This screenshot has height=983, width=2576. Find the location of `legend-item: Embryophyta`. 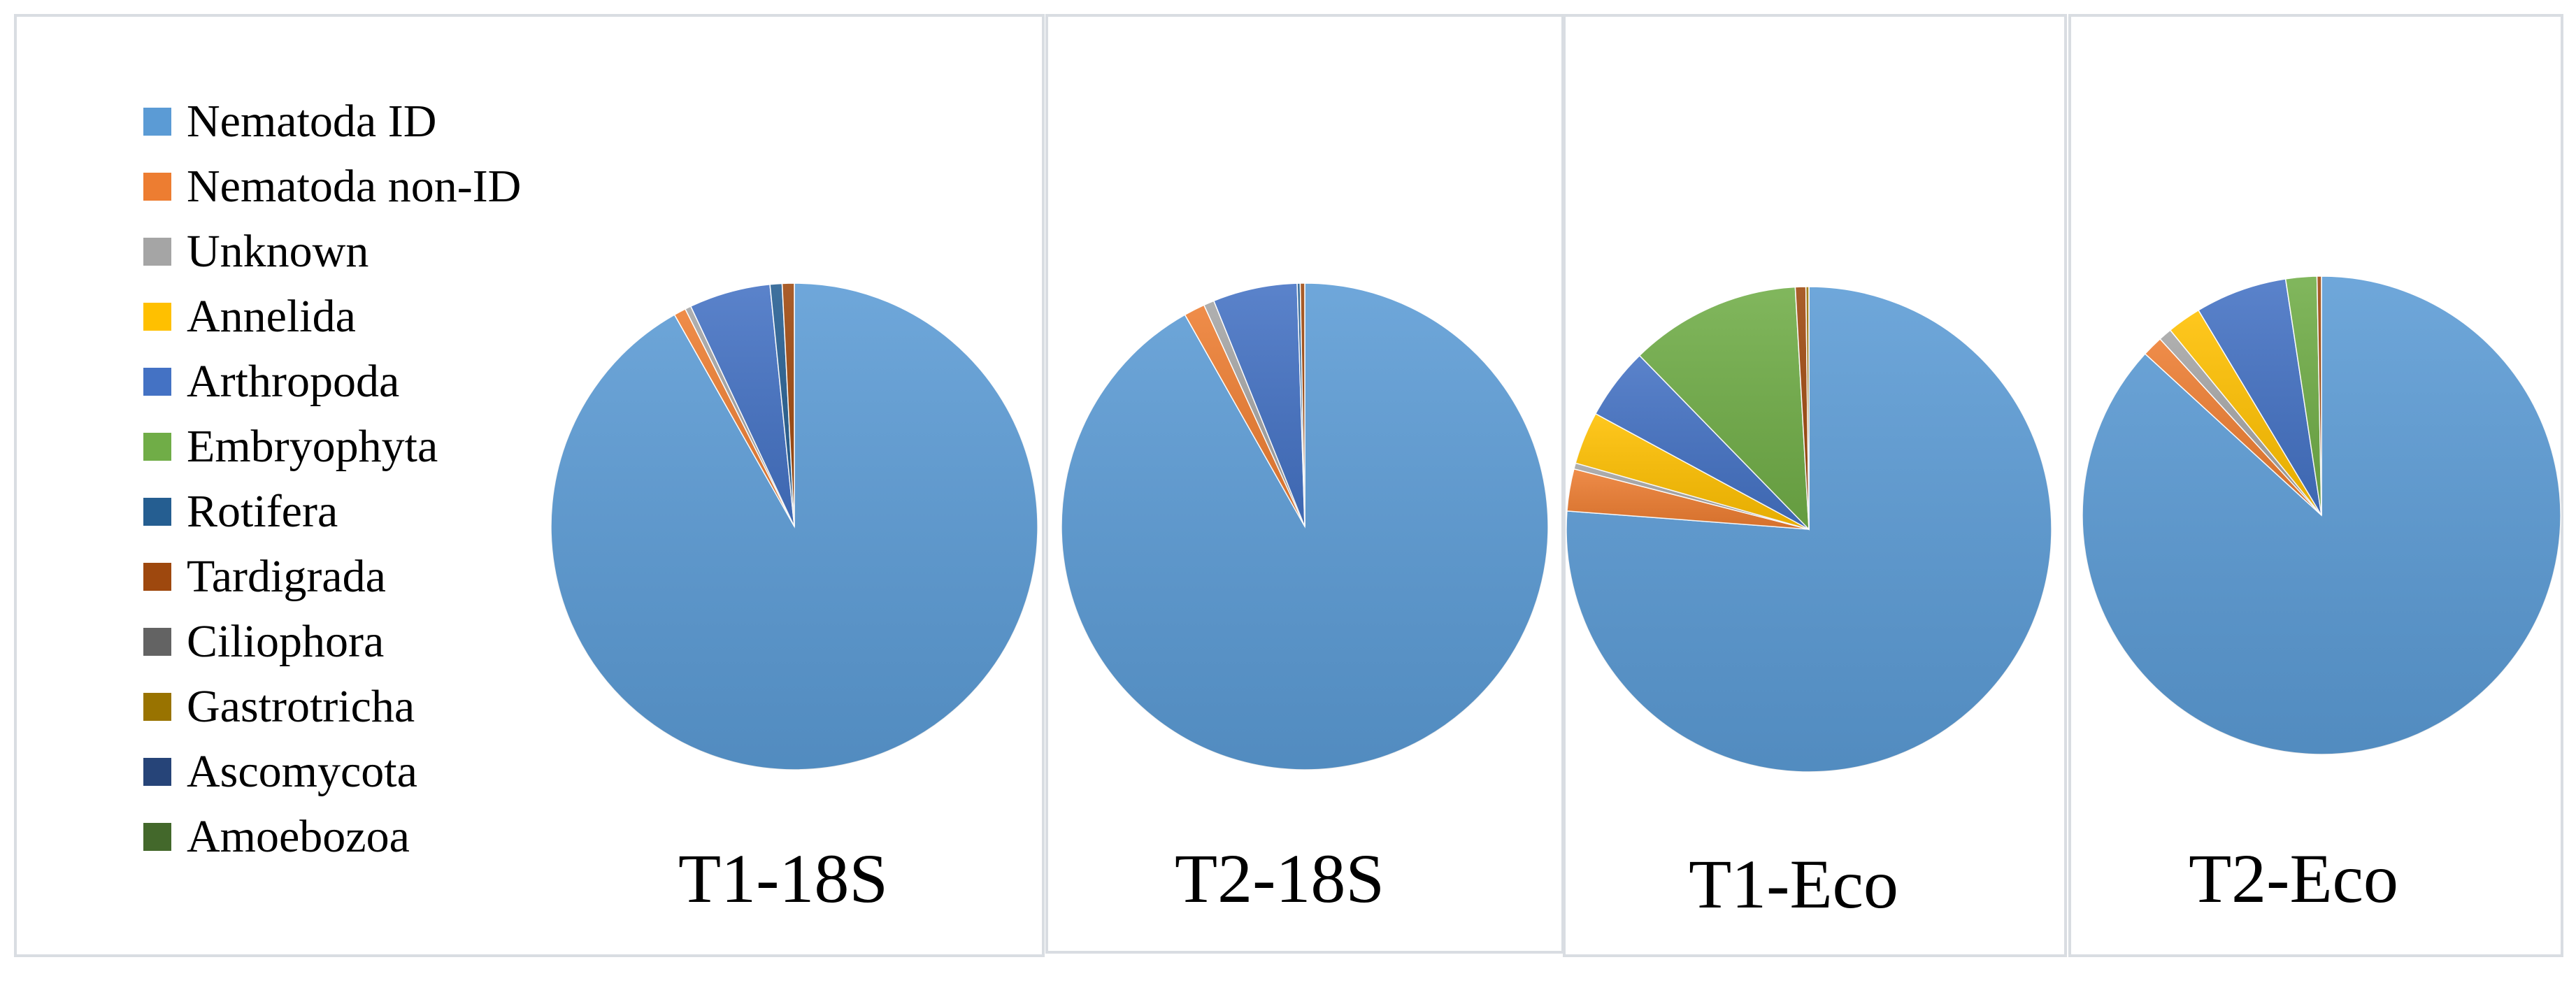

legend-item: Embryophyta is located at coordinates (332, 447).